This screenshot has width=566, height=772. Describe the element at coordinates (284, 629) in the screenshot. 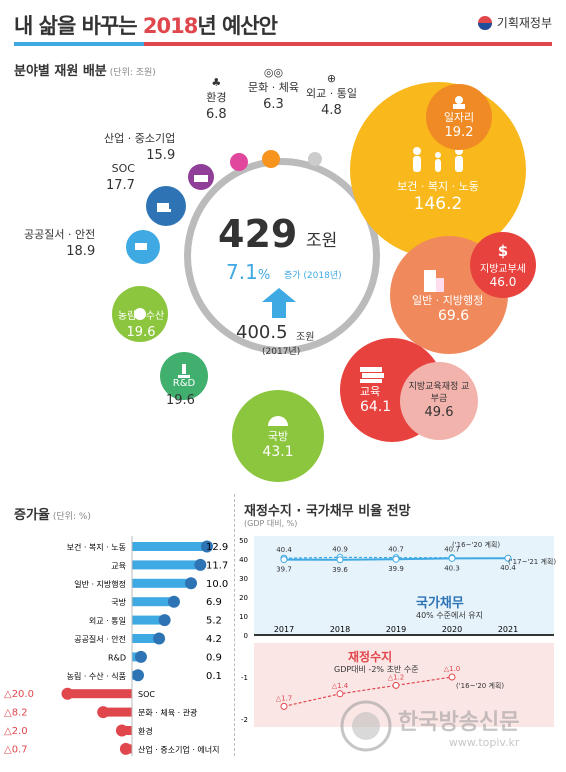

I see `fiscal-xtick: 2017` at that location.